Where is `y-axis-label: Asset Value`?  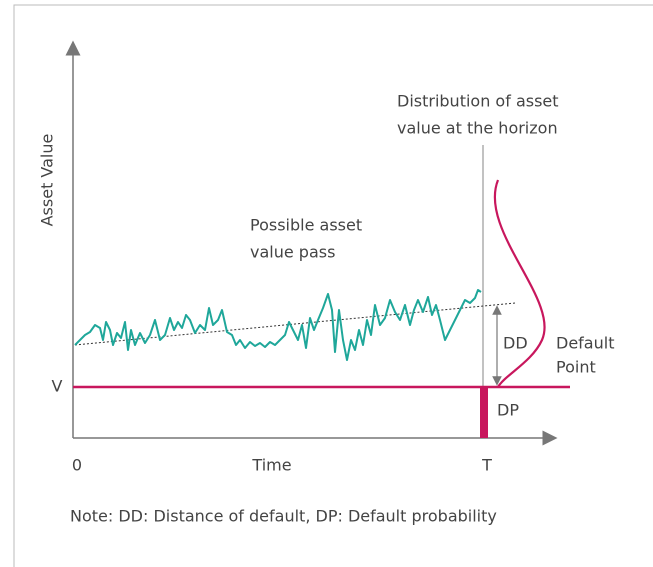
y-axis-label: Asset Value is located at coordinates (47, 180).